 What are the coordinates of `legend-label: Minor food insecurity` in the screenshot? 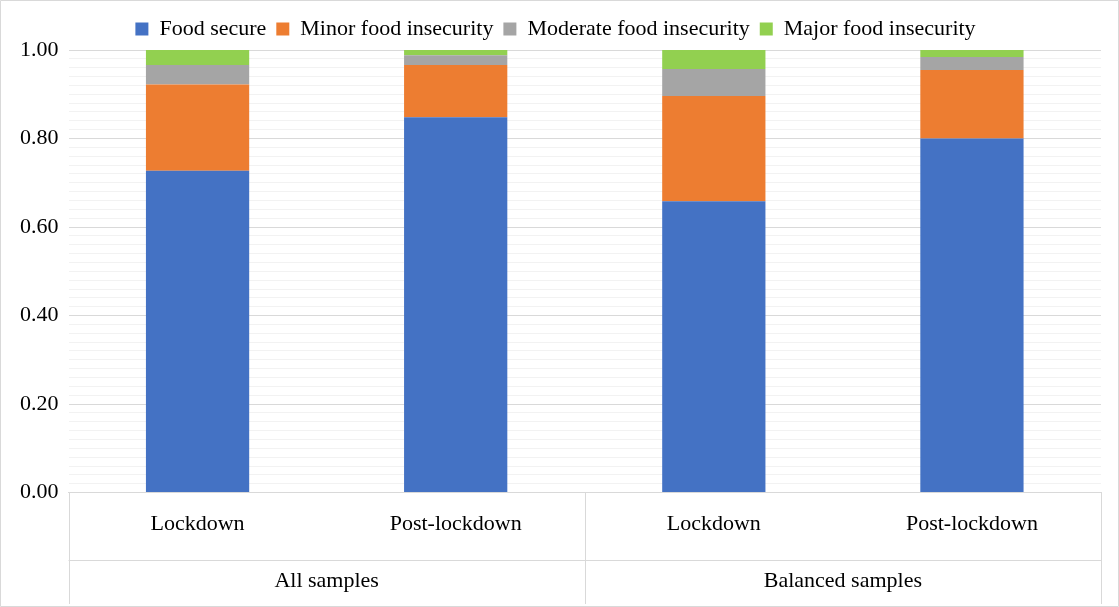 It's located at (397, 27).